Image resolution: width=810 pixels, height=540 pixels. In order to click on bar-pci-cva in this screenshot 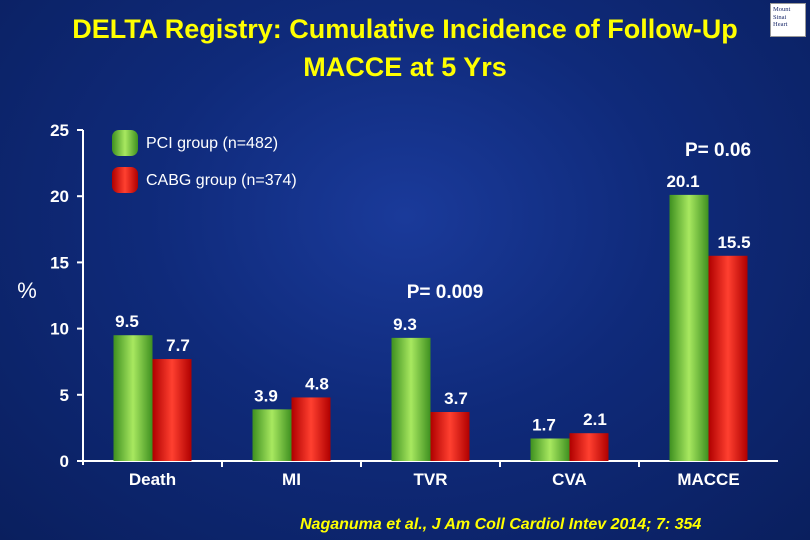, I will do `click(550, 449)`.